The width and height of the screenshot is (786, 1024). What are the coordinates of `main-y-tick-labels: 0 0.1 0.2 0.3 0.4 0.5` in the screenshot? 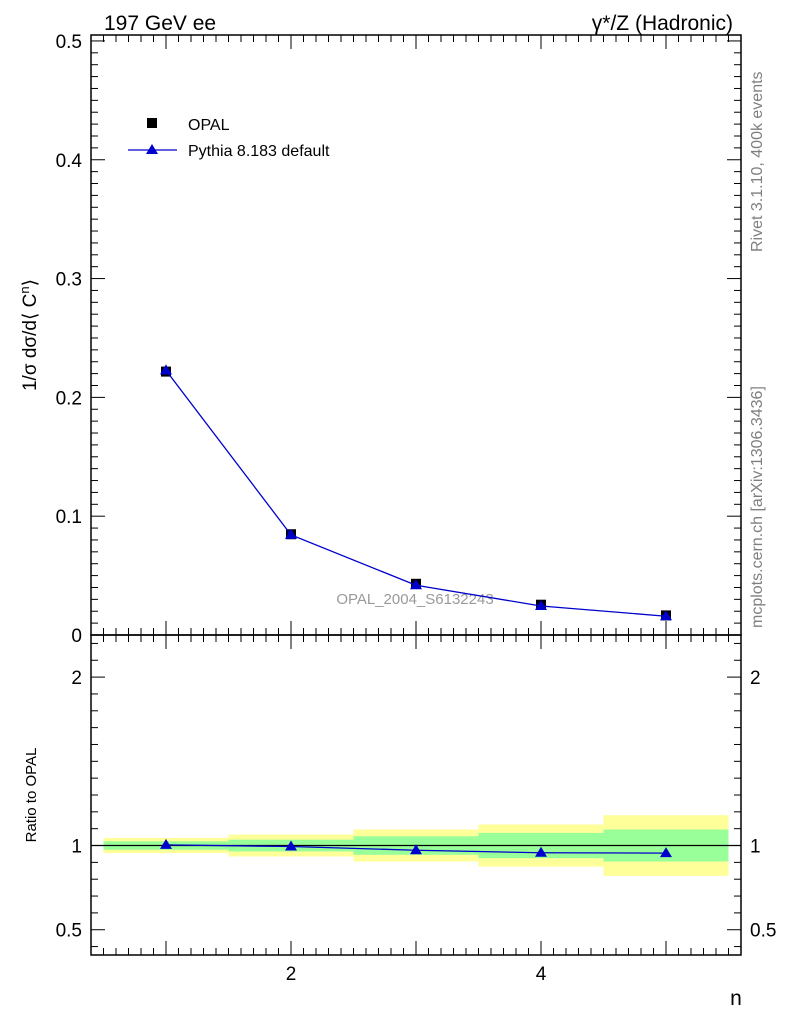 It's located at (69, 339).